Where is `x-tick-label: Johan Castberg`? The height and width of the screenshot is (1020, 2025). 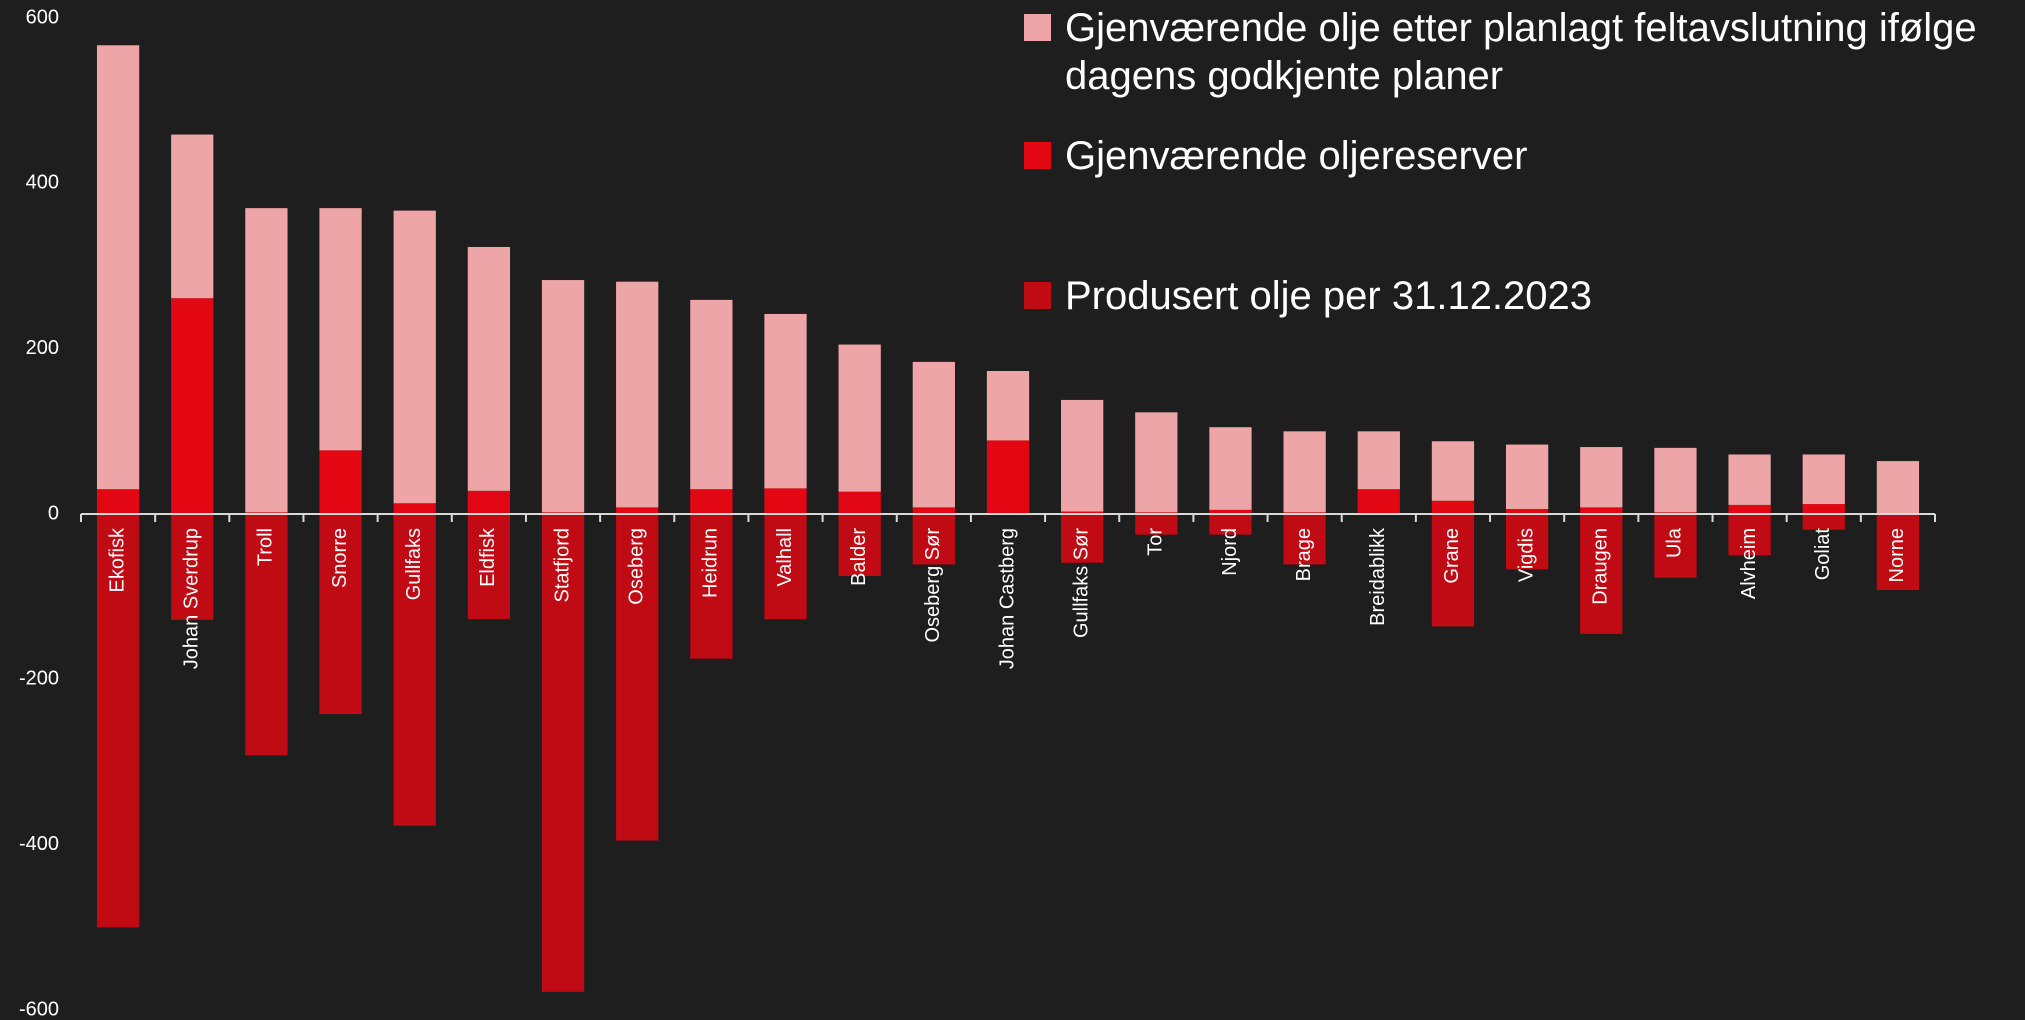
x-tick-label: Johan Castberg is located at coordinates (1007, 598).